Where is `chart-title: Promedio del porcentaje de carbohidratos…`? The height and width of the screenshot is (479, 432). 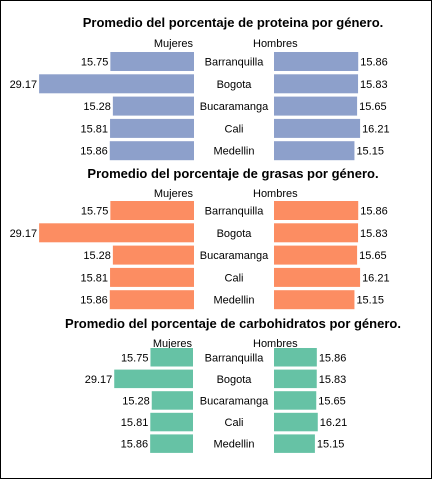
chart-title: Promedio del porcentaje de carbohidratos… is located at coordinates (233, 323).